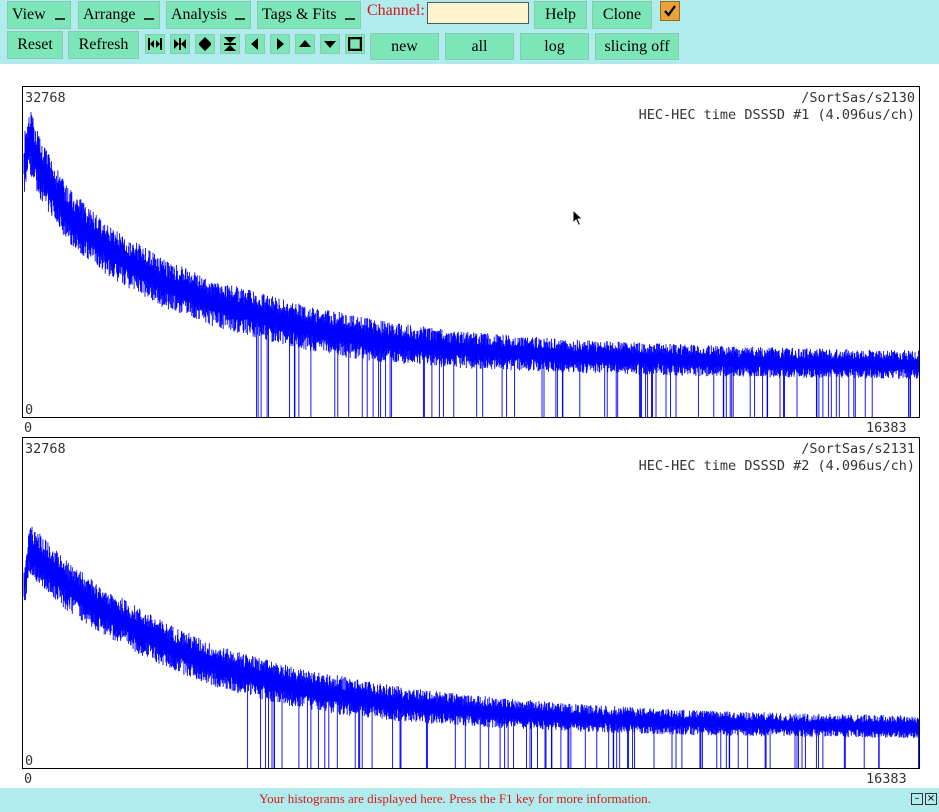  I want to click on close-icon: ×, so click(931, 799).